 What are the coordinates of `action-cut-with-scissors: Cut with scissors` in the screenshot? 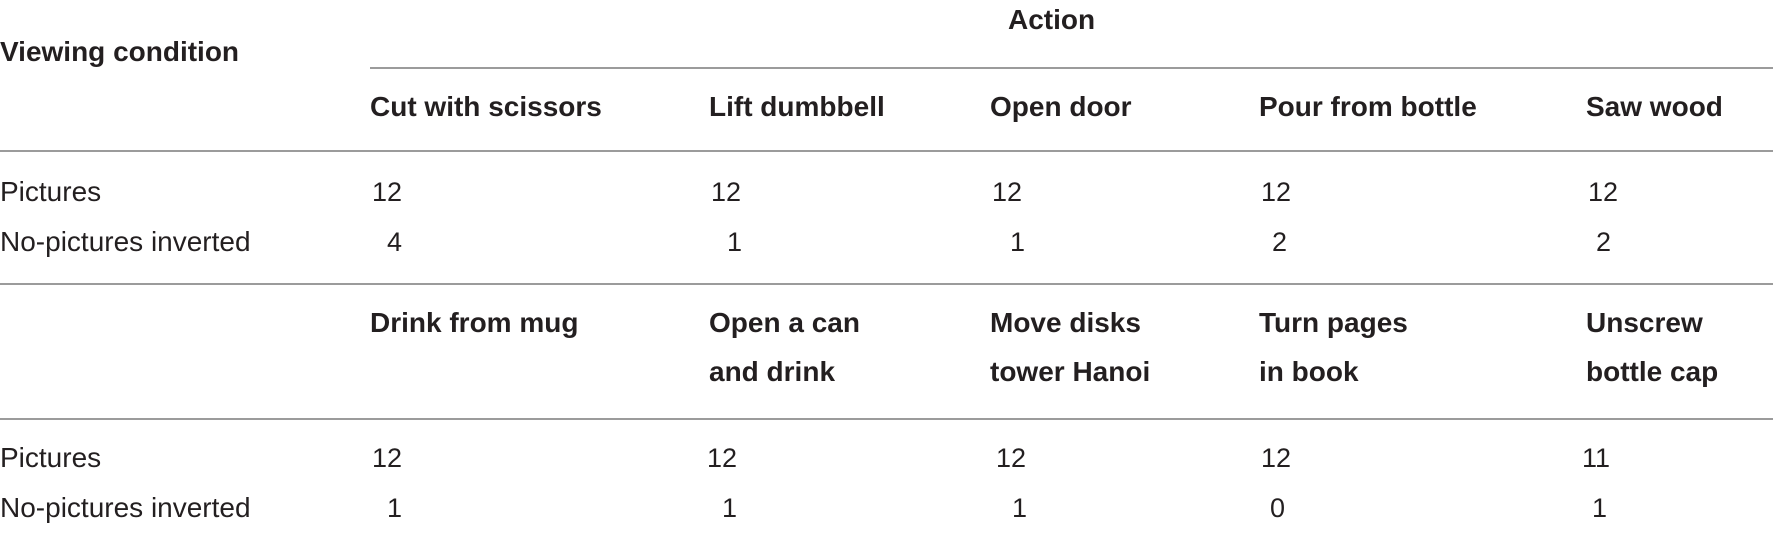 It's located at (486, 106).